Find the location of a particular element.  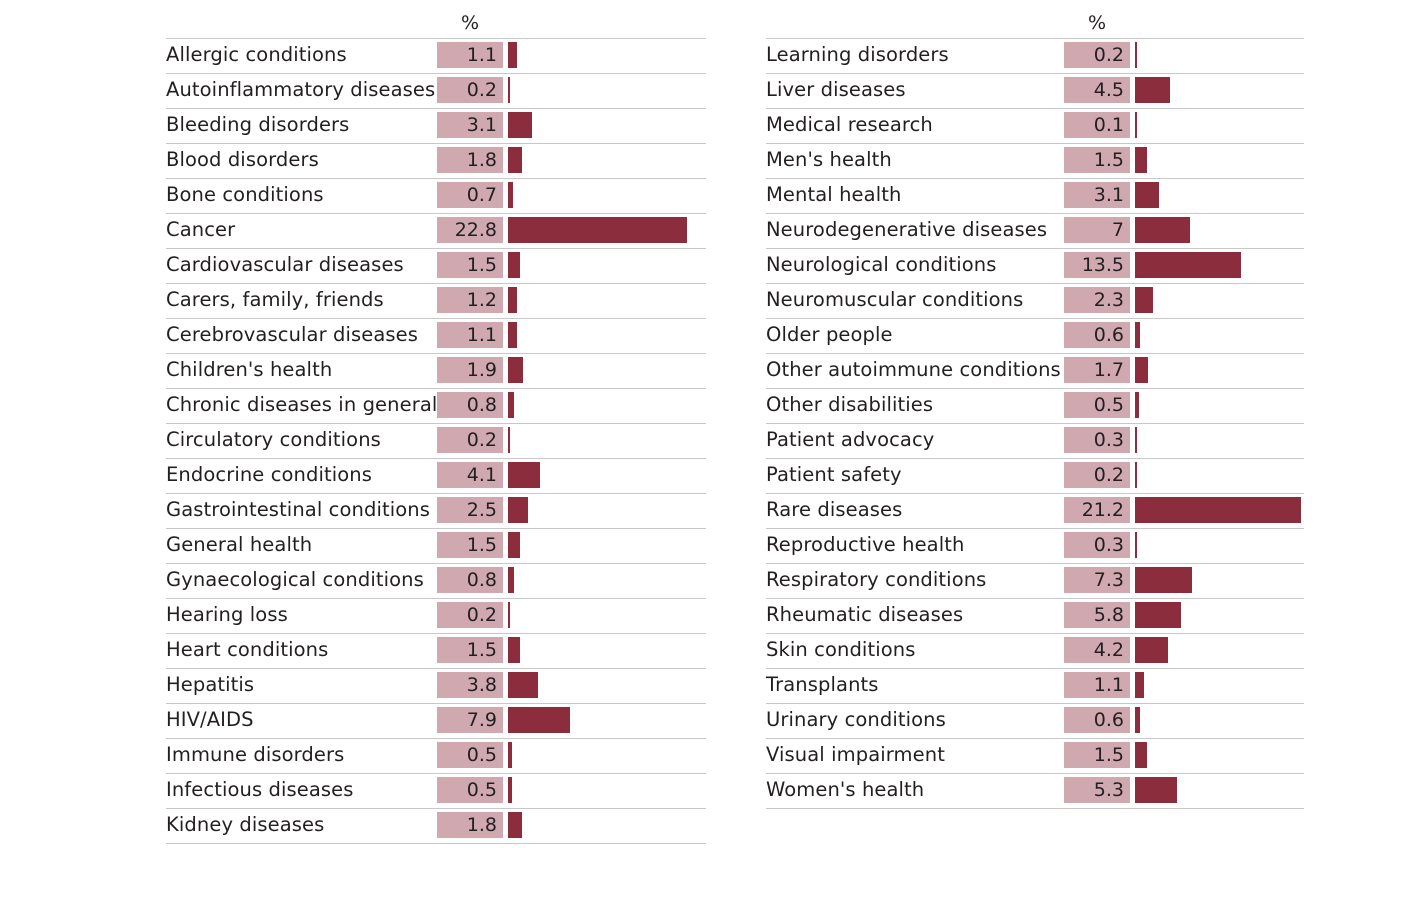

table-row: Patient safety 0.2 is located at coordinates (1035, 475).